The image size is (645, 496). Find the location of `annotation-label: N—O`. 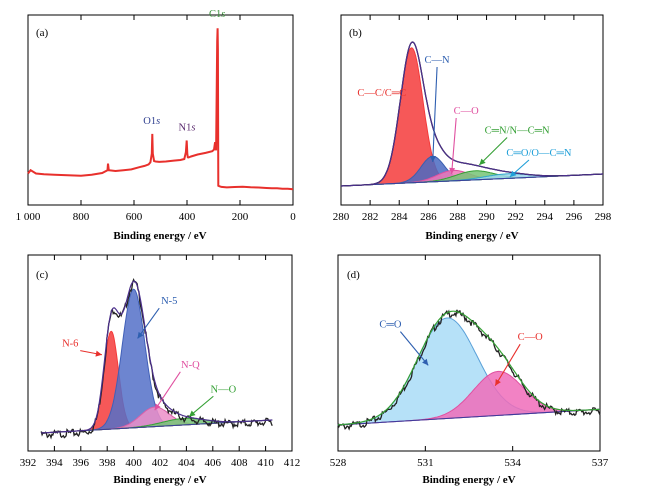

annotation-label: N—O is located at coordinates (224, 389).